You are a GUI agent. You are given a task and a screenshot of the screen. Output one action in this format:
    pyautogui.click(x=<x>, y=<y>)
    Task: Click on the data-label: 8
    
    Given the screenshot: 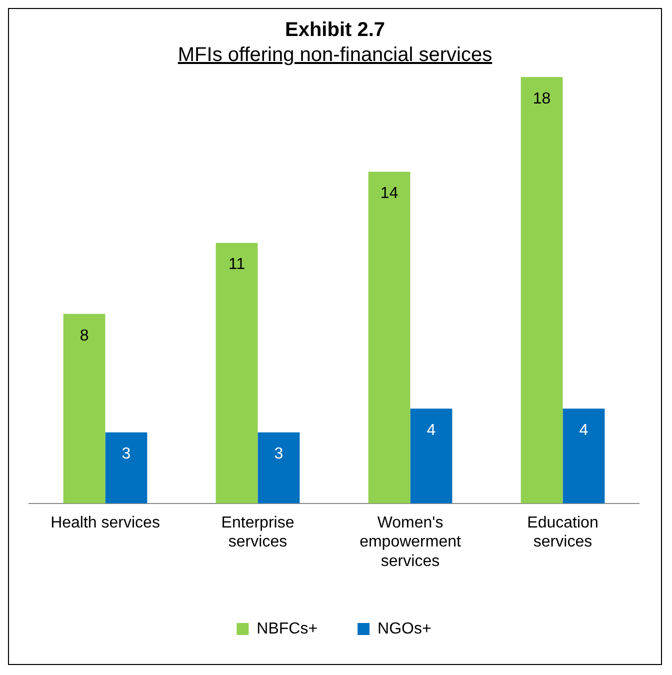 What is the action you would take?
    pyautogui.click(x=84, y=335)
    